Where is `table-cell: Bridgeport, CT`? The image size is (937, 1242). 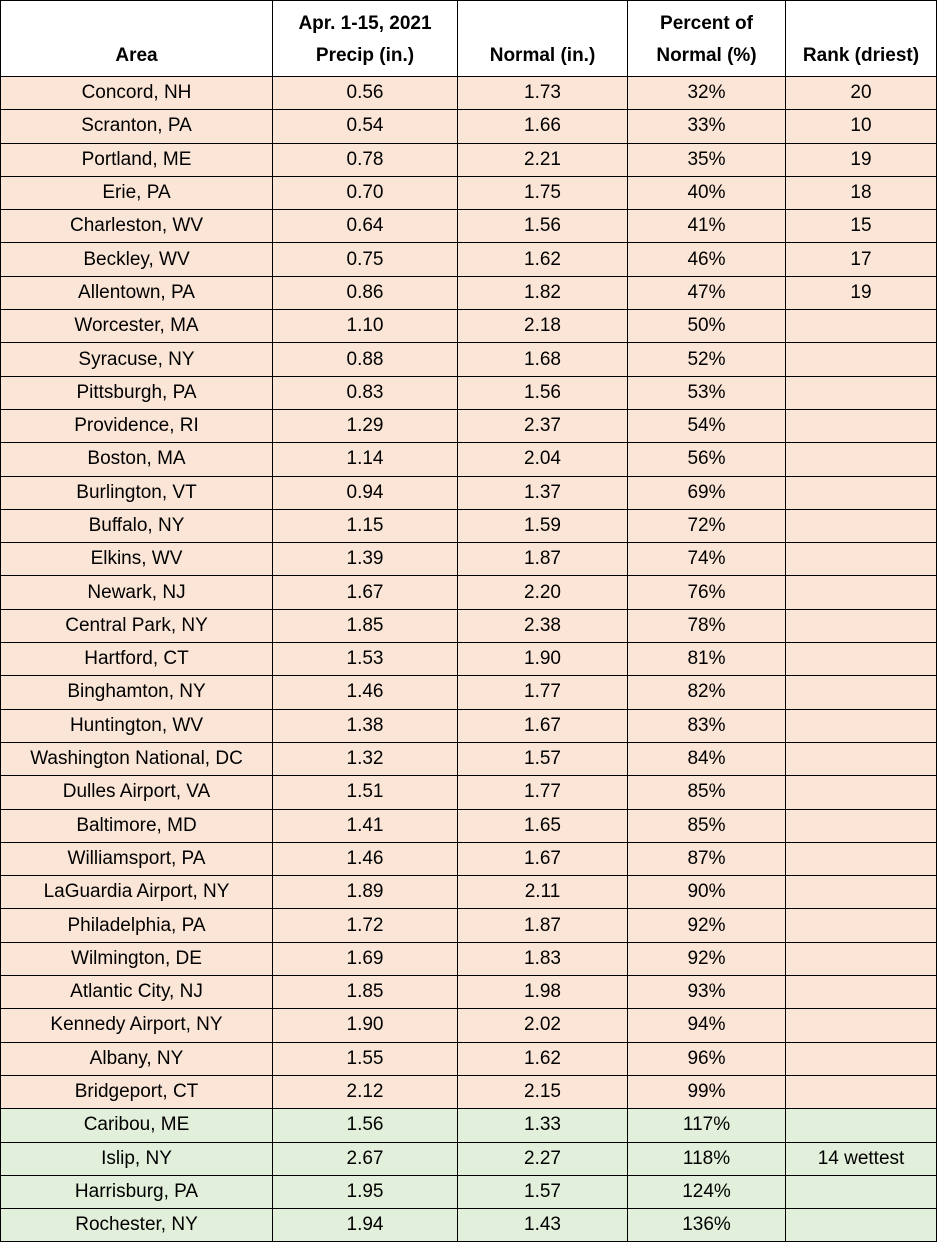 table-cell: Bridgeport, CT is located at coordinates (136, 1092).